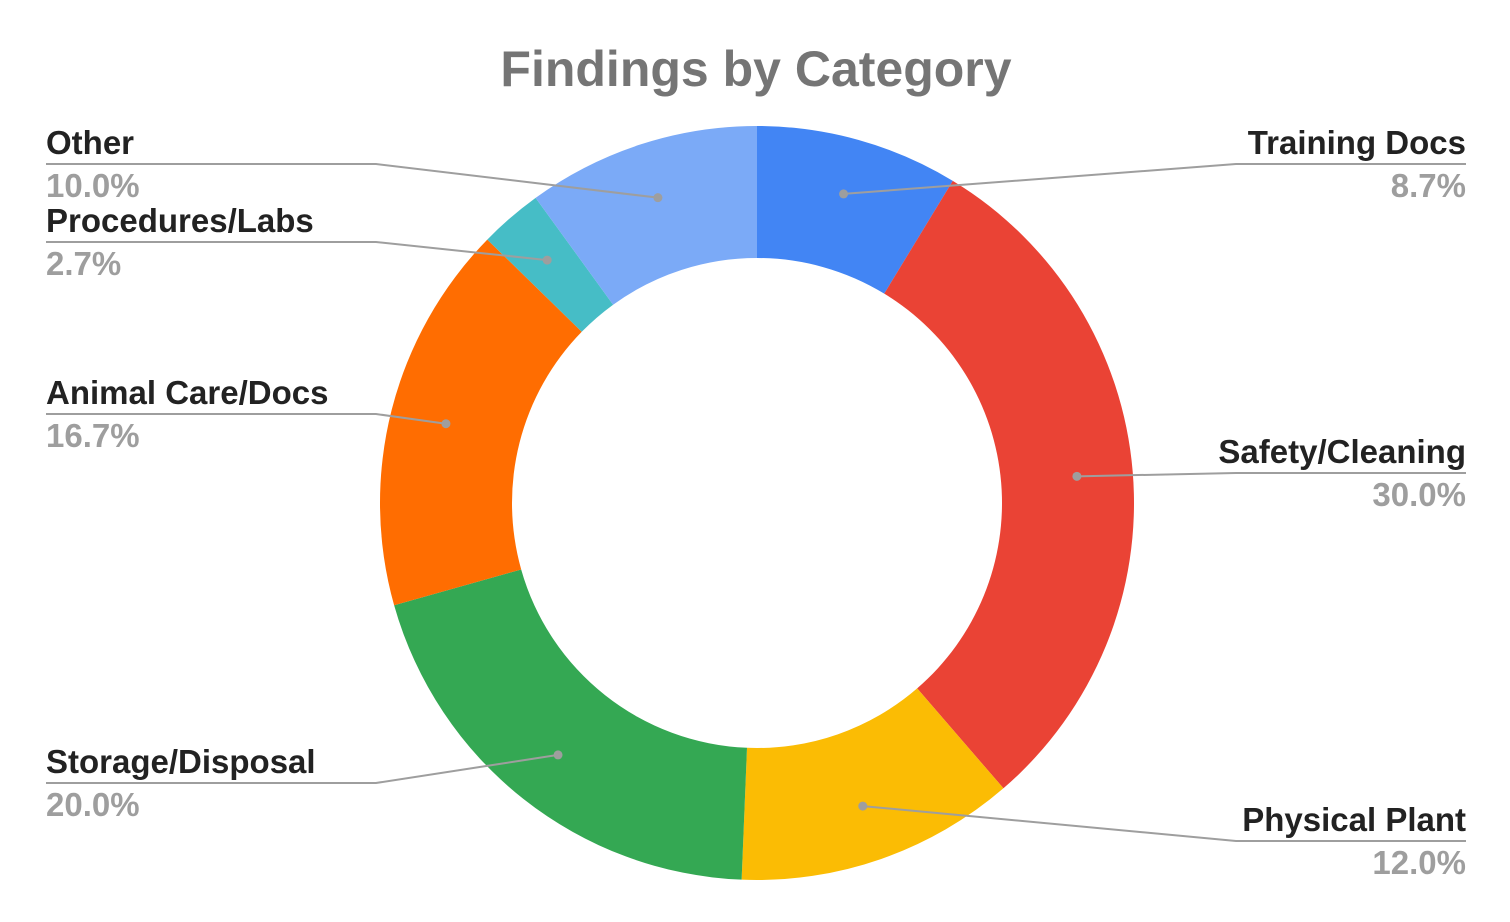  Describe the element at coordinates (1419, 862) in the screenshot. I see `slice-percent: 12.0%` at that location.